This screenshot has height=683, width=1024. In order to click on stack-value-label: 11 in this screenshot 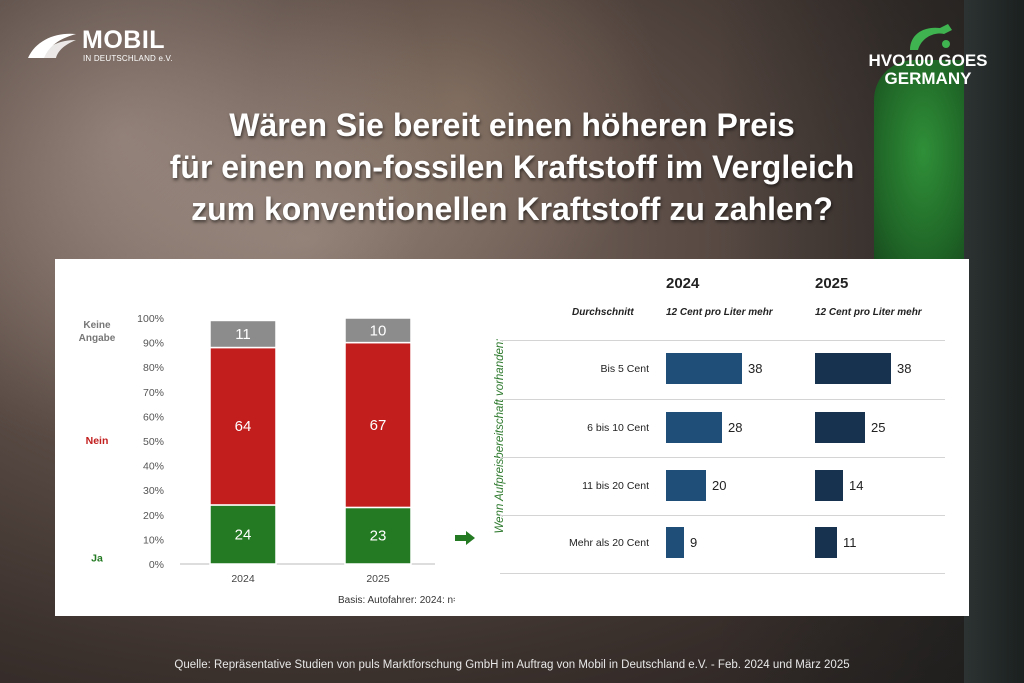, I will do `click(243, 334)`.